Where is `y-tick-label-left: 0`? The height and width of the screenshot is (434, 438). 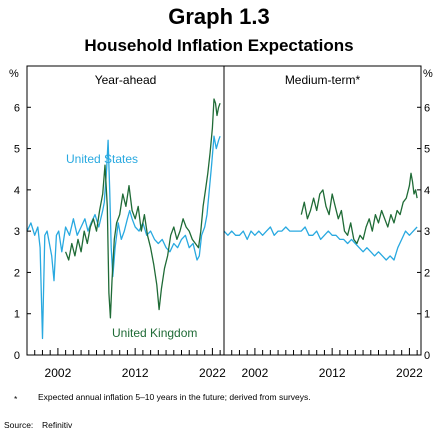 y-tick-label-left: 0 is located at coordinates (17, 356).